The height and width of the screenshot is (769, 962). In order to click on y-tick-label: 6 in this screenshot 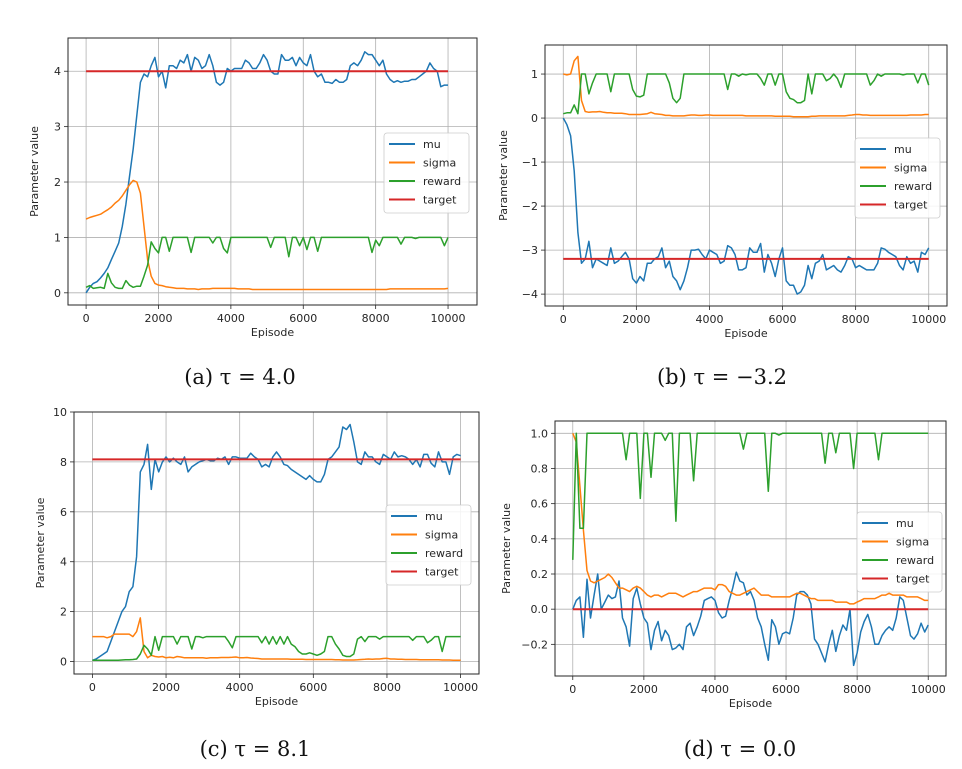, I will do `click(63, 512)`.